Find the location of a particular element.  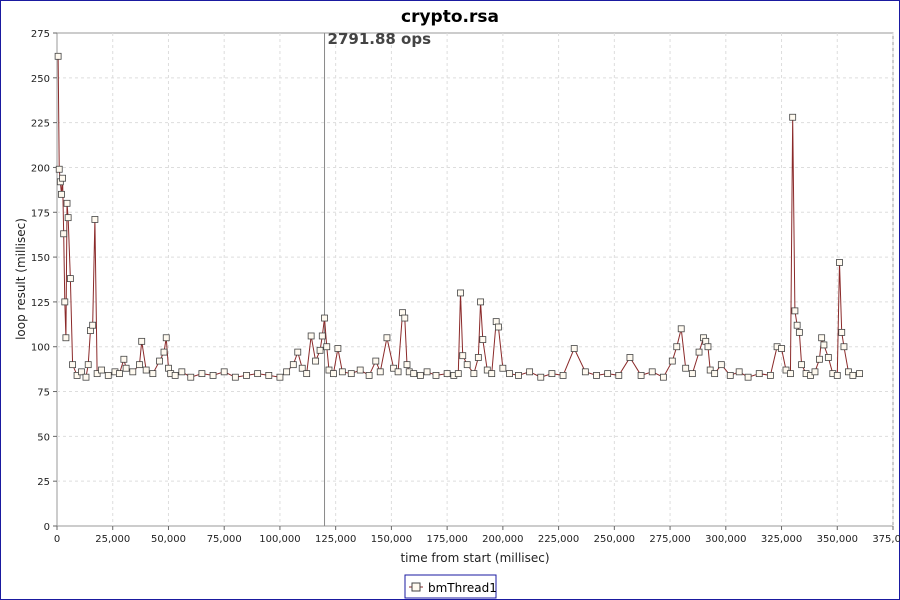

x-tick-label: 200,000 is located at coordinates (502, 539).